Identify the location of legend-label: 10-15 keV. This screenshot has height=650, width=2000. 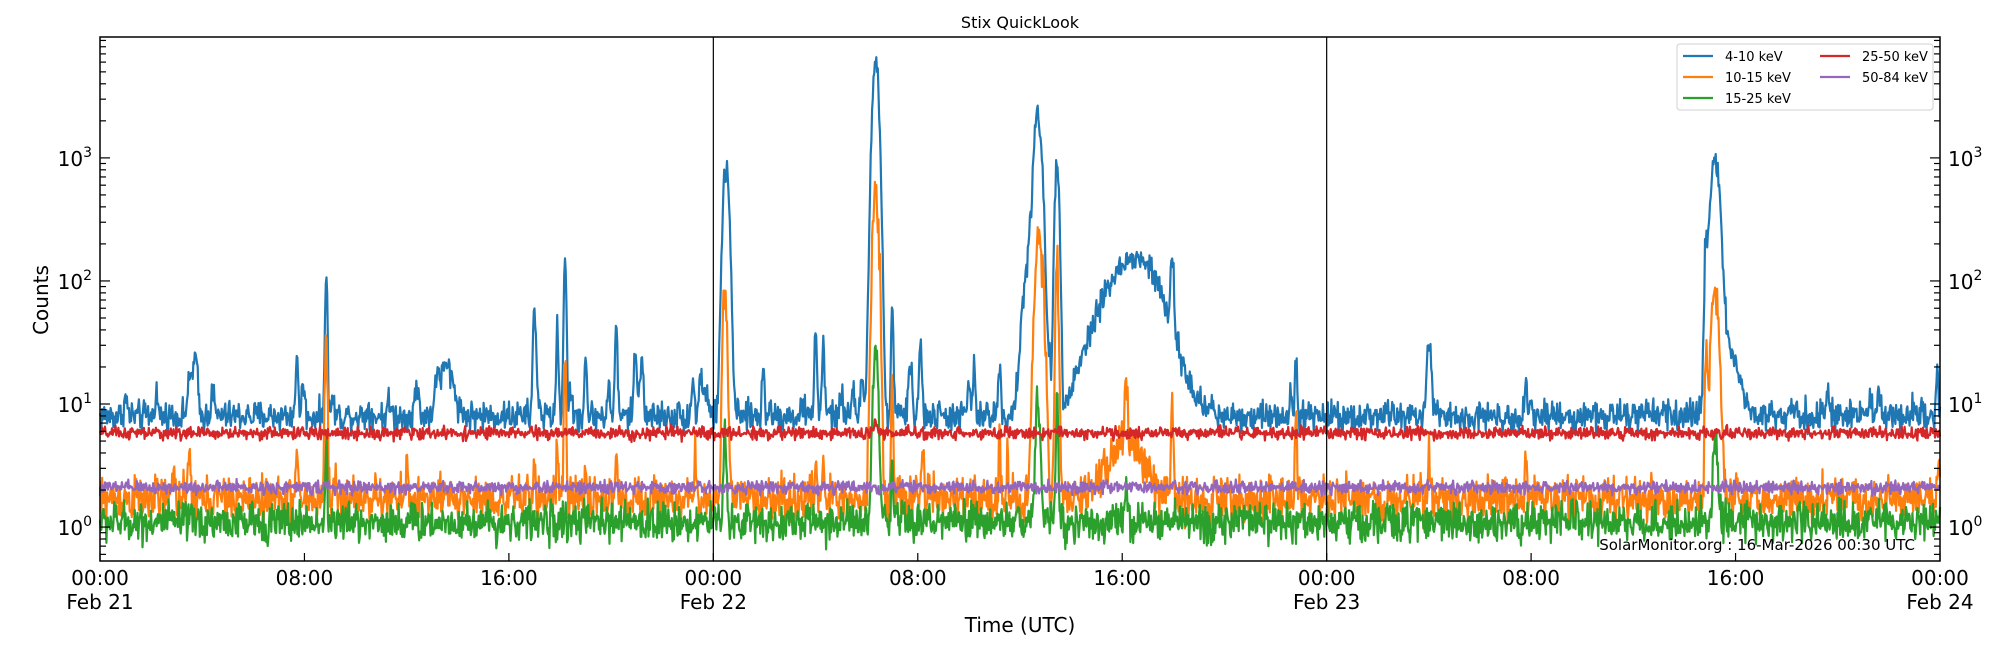
(1758, 78).